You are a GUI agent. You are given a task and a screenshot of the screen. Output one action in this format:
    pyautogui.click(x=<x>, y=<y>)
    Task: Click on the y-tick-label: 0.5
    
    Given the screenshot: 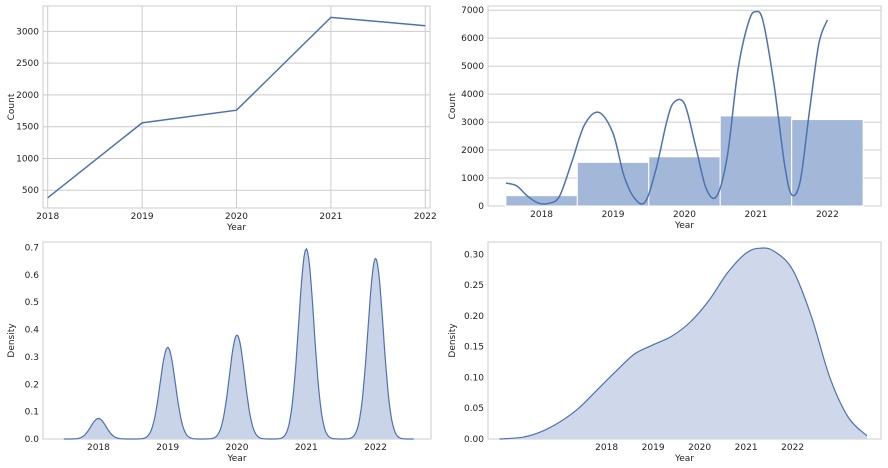 What is the action you would take?
    pyautogui.click(x=32, y=303)
    